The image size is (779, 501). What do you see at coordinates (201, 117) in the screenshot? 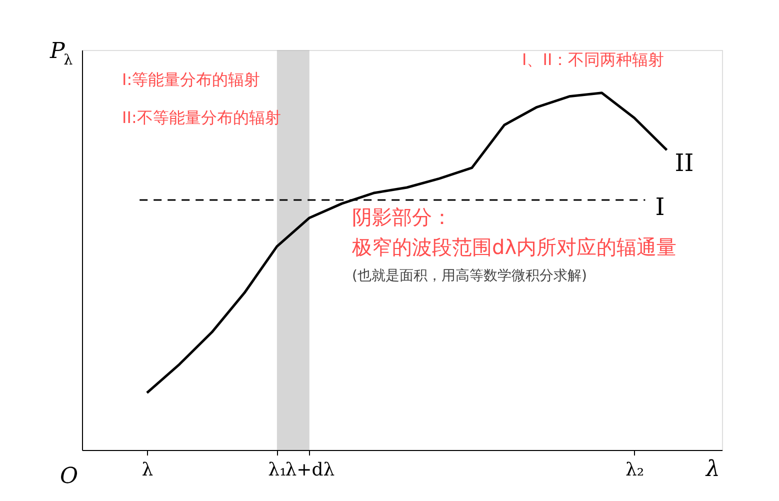
I see `annotation: II:不等能量分布的辐射` at bounding box center [201, 117].